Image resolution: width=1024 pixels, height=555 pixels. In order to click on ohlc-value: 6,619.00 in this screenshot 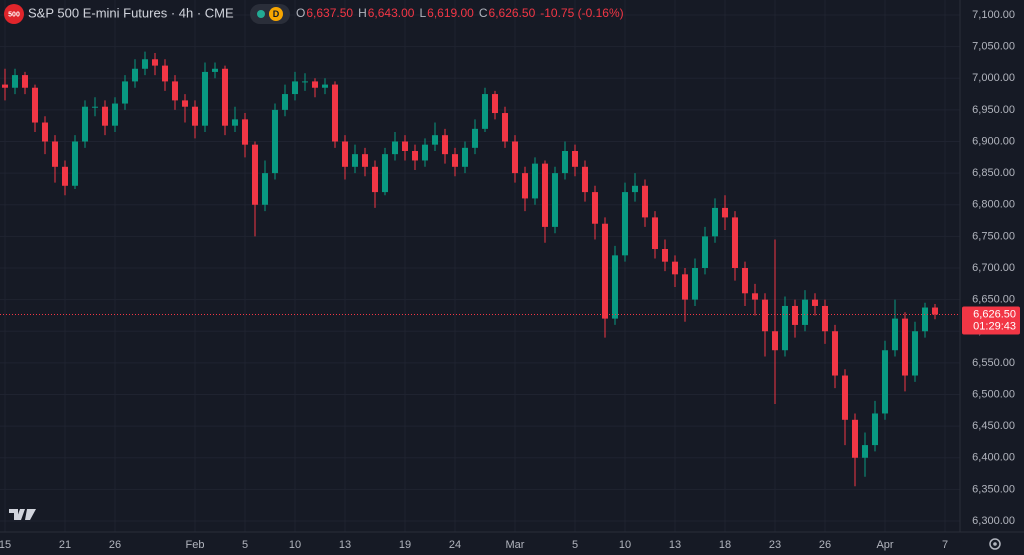, I will do `click(450, 13)`.